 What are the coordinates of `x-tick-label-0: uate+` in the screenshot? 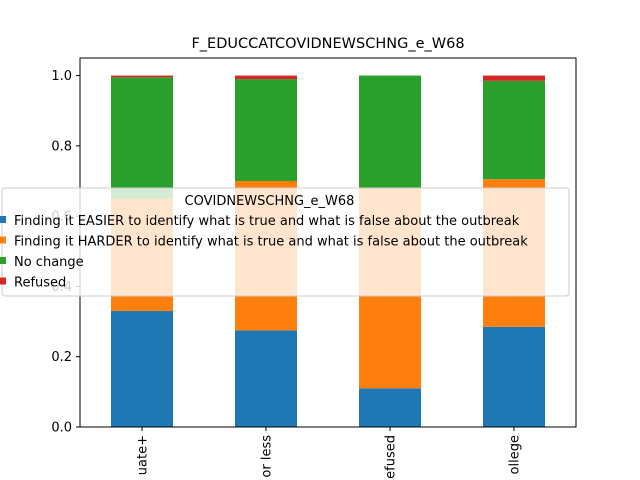 It's located at (143, 455).